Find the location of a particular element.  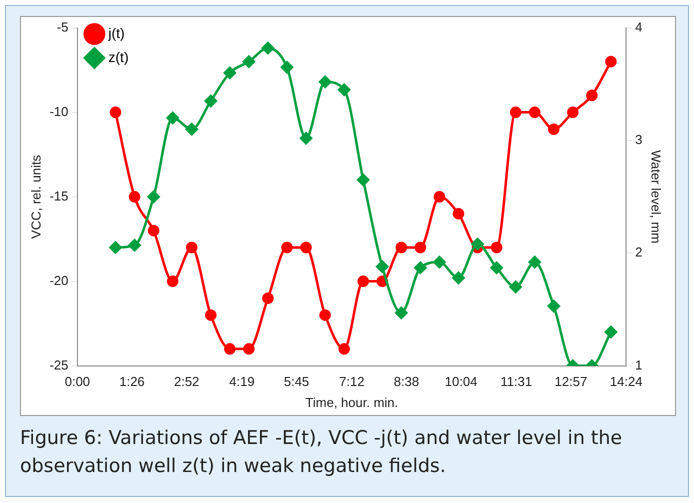

x-tick-label: 11:31 is located at coordinates (516, 382).